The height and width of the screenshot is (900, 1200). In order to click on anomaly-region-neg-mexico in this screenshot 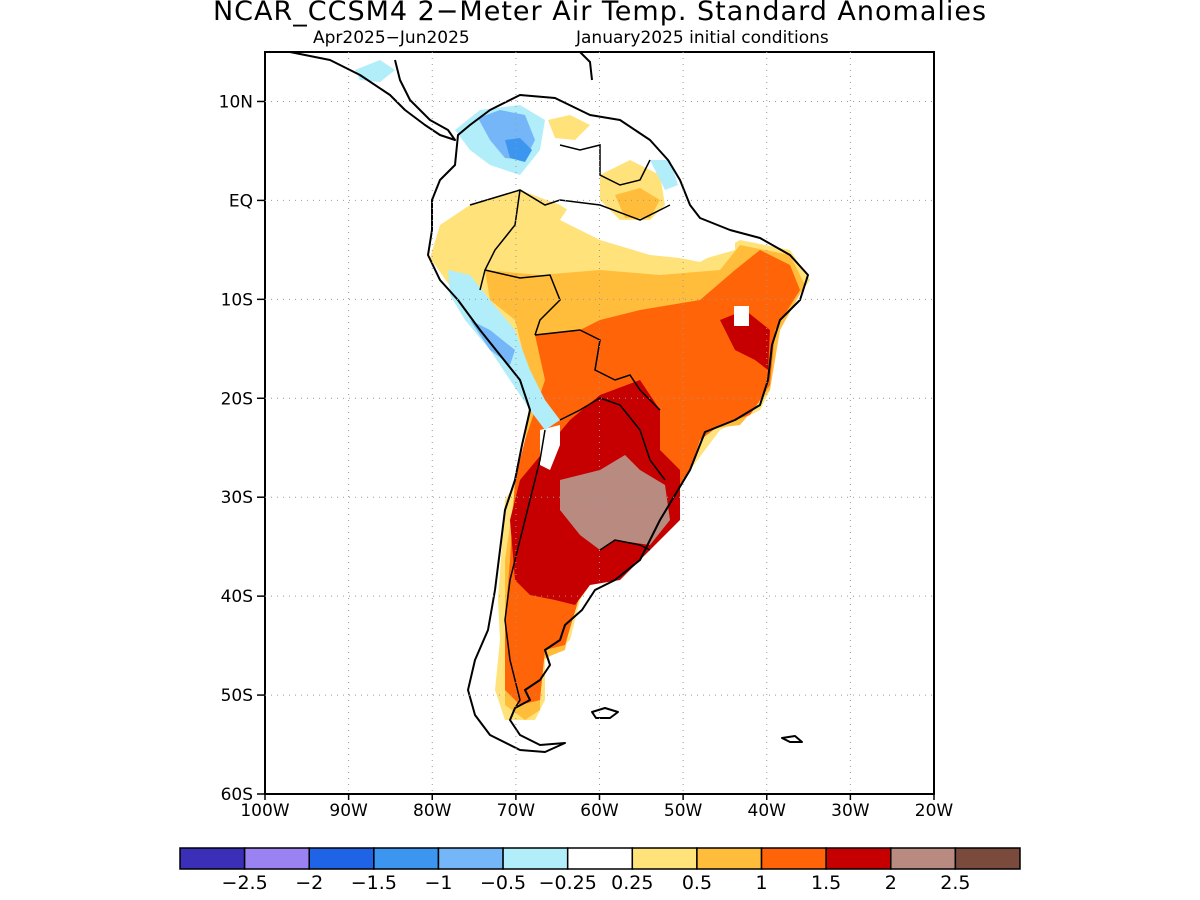, I will do `click(375, 71)`.